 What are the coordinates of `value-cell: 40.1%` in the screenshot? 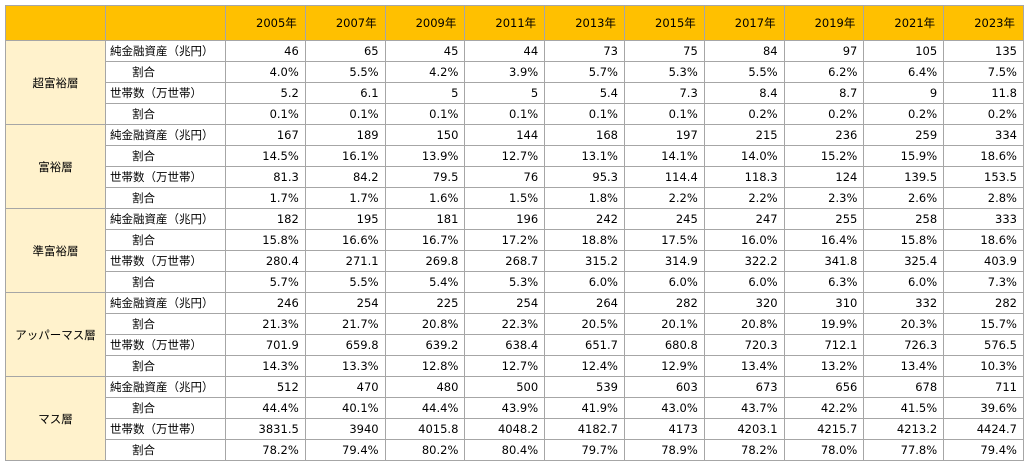 It's located at (345, 408).